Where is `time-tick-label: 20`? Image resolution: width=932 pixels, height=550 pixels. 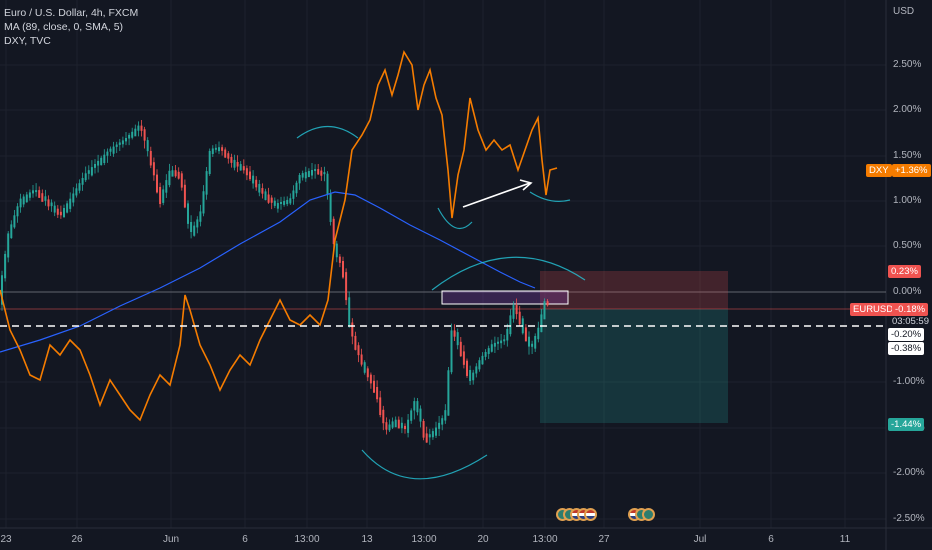 time-tick-label: 20 is located at coordinates (483, 539).